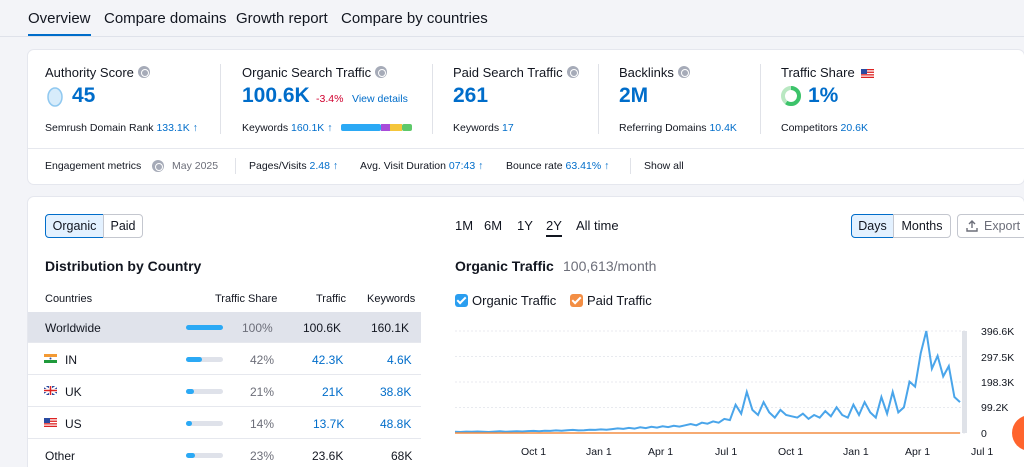  I want to click on tab-compare-domains: Compare domains, so click(165, 18).